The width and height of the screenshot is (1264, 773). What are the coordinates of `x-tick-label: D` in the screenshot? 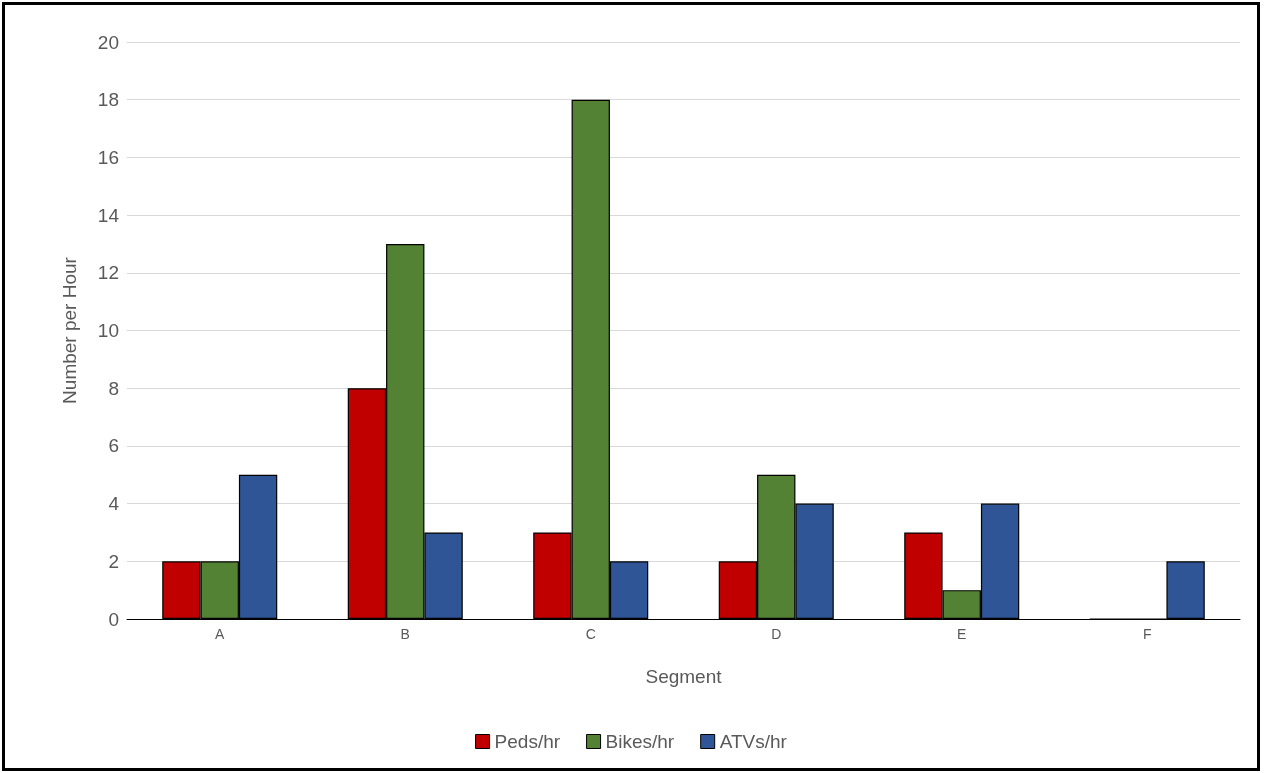 It's located at (776, 634).